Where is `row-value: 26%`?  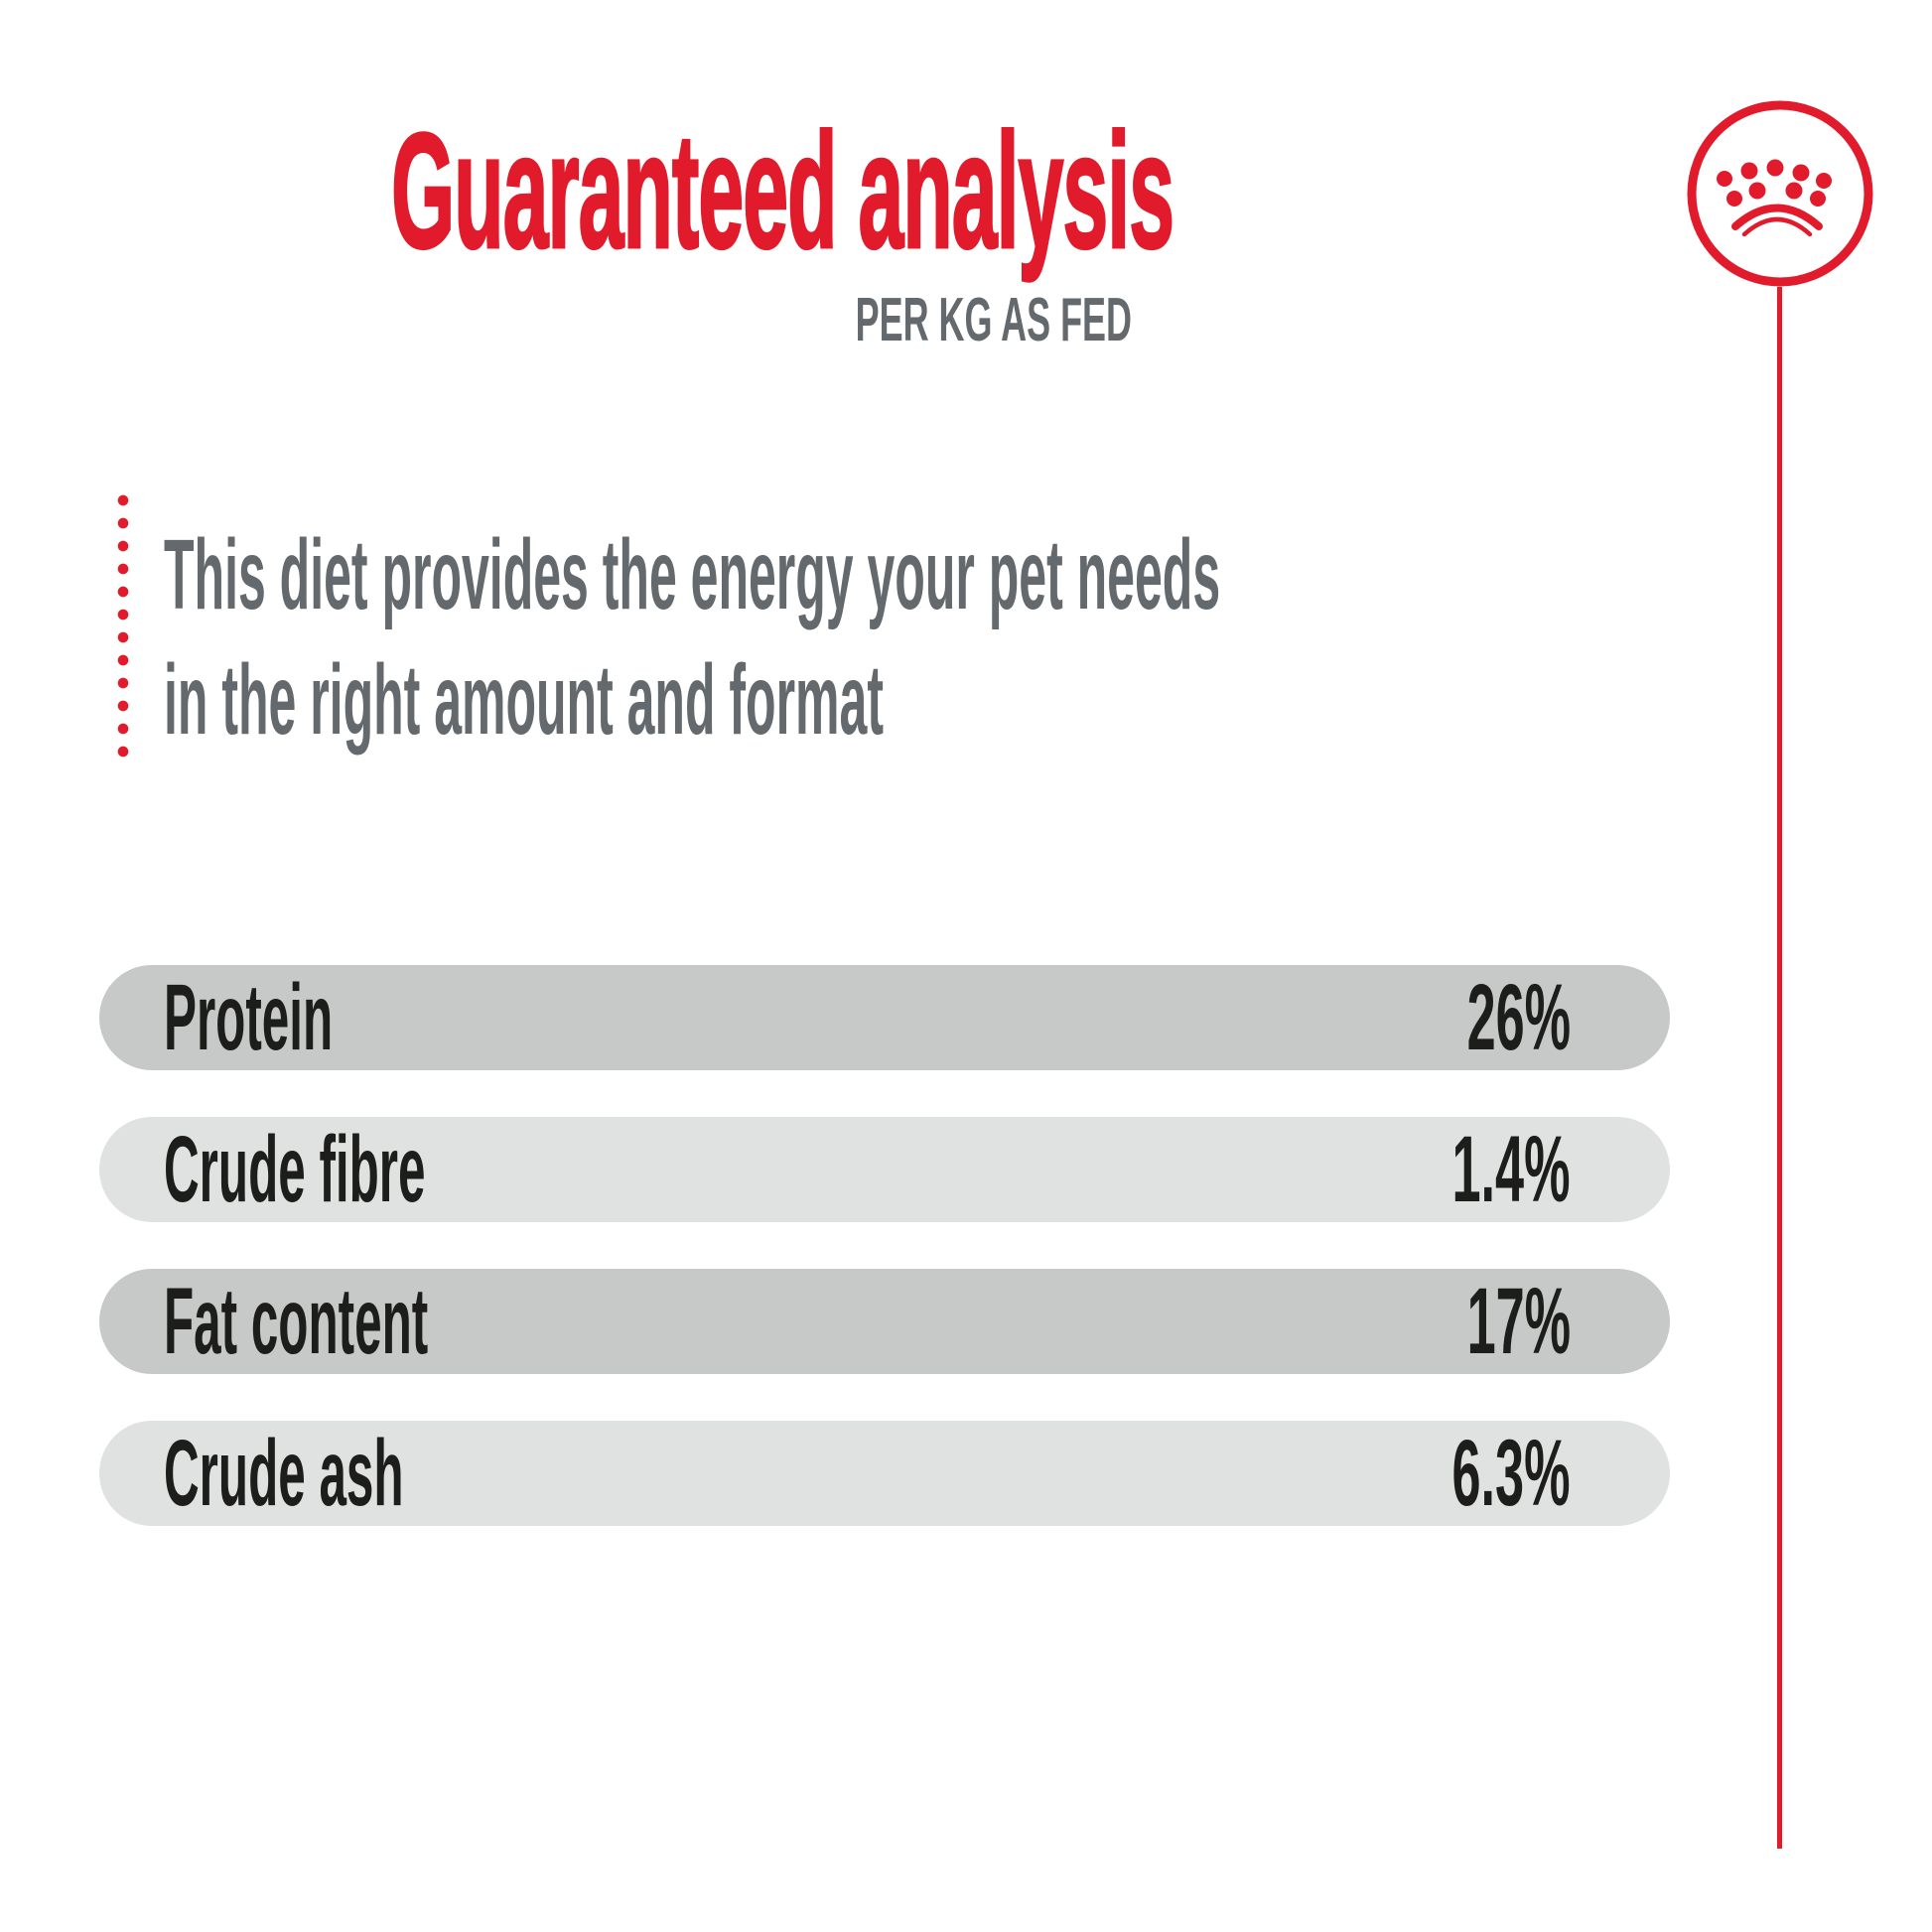
row-value: 26% is located at coordinates (1518, 1017).